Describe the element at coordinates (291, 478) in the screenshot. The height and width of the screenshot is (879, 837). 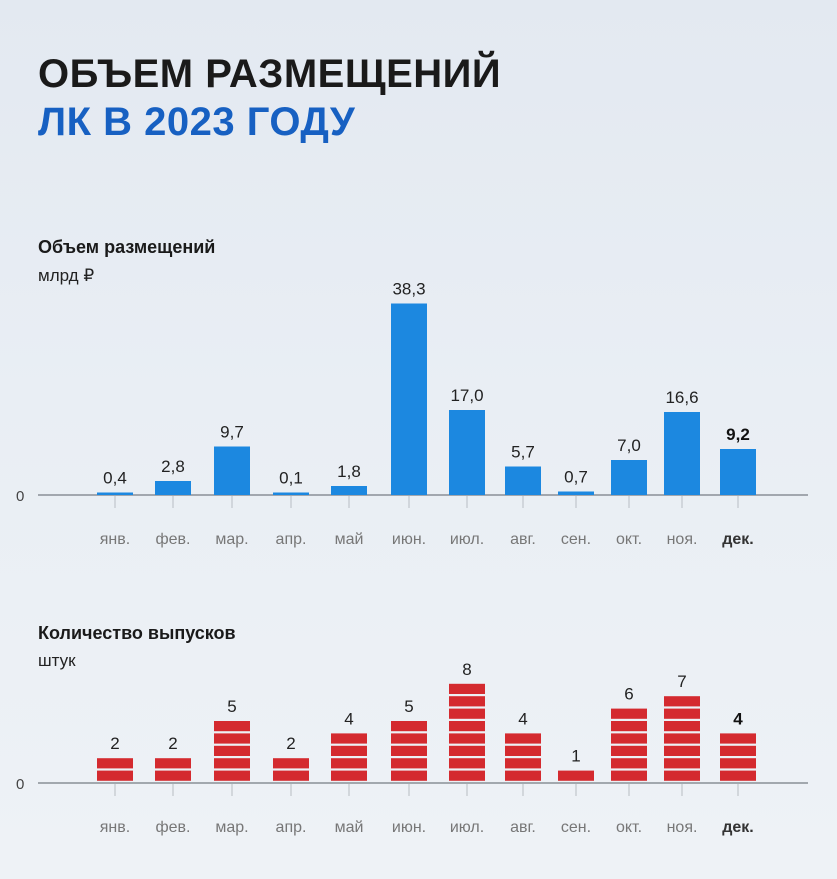
I see `value-label: 0,1` at that location.